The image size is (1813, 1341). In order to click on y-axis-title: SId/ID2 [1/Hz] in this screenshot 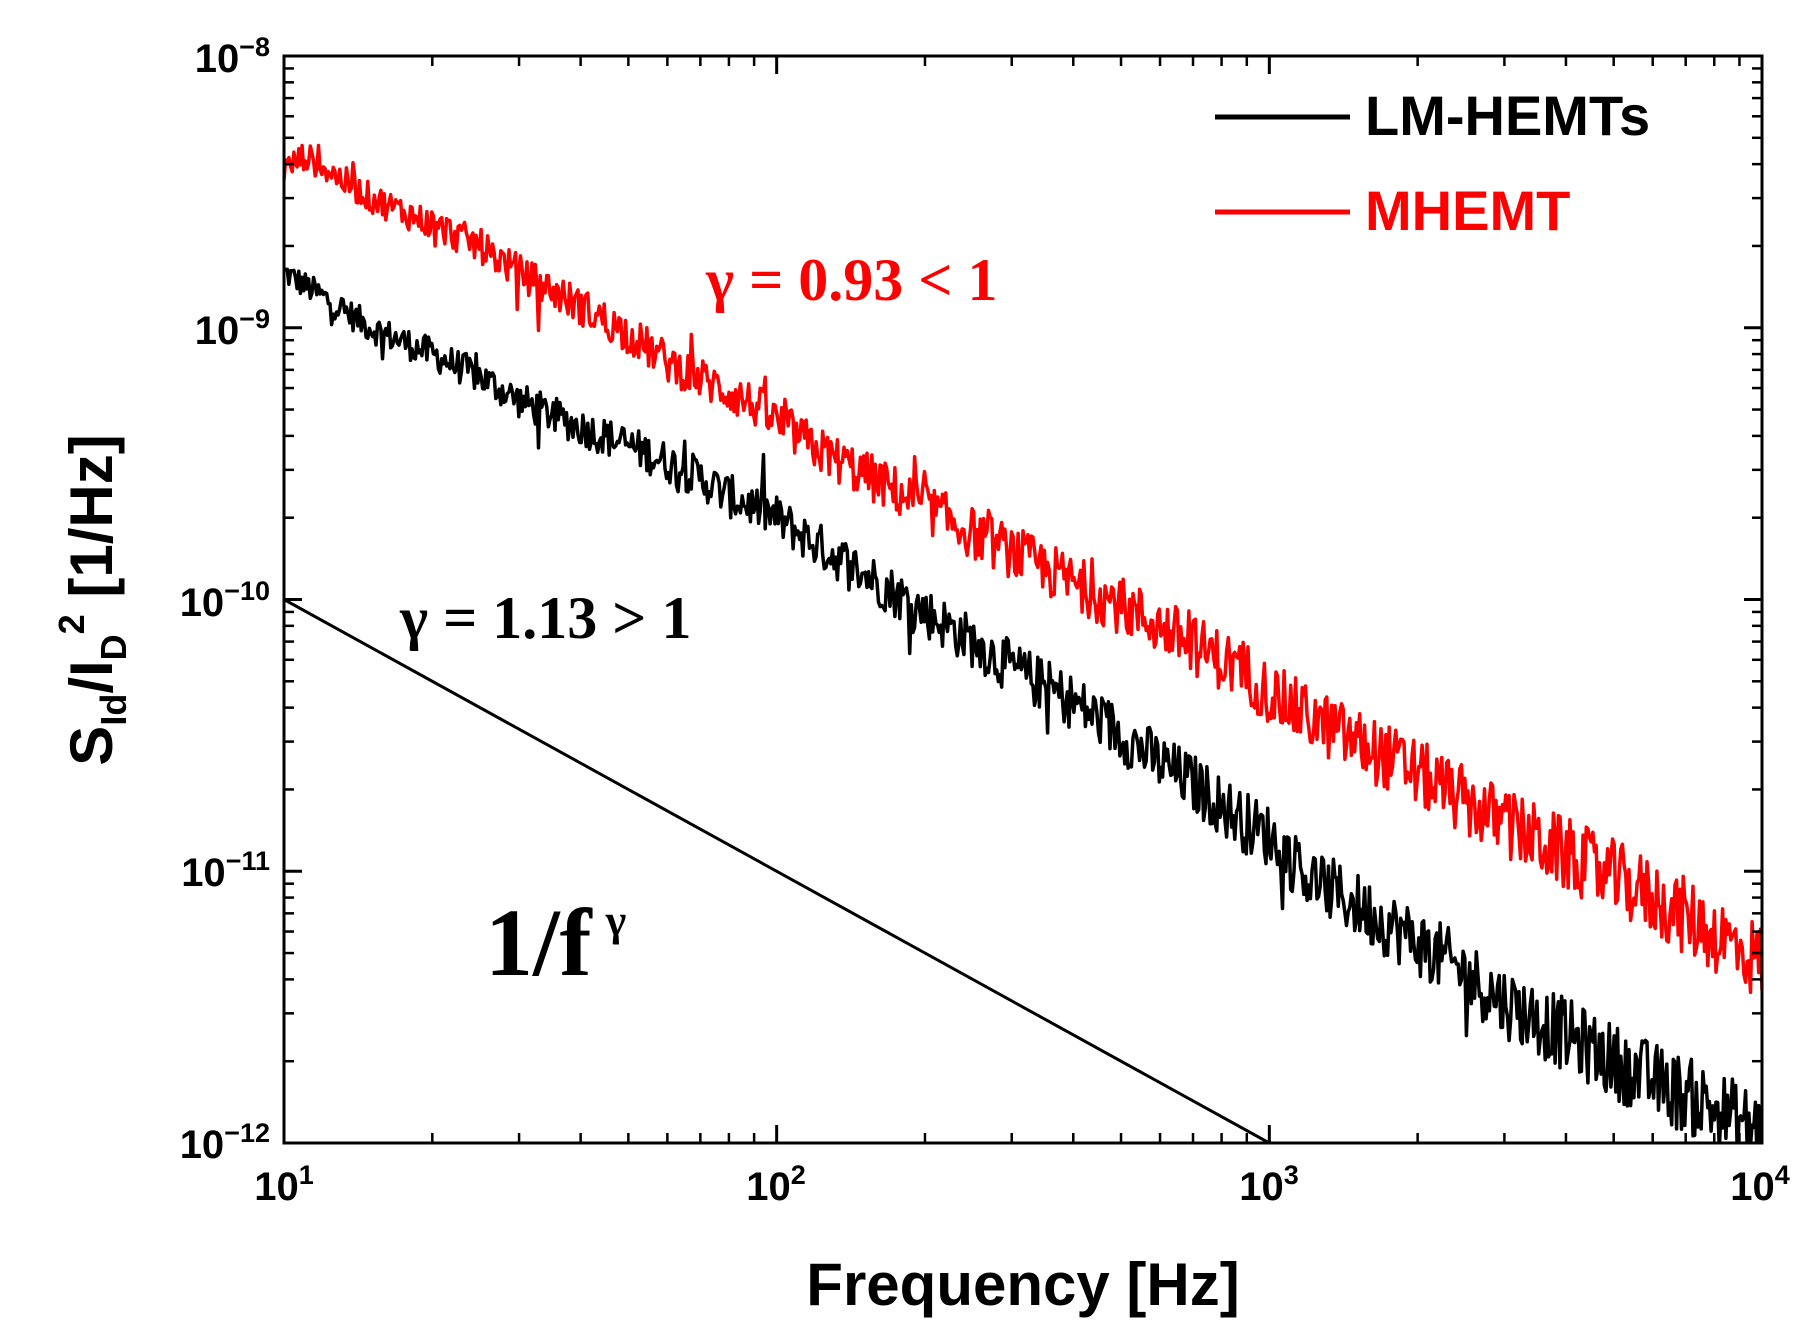, I will do `click(92, 599)`.